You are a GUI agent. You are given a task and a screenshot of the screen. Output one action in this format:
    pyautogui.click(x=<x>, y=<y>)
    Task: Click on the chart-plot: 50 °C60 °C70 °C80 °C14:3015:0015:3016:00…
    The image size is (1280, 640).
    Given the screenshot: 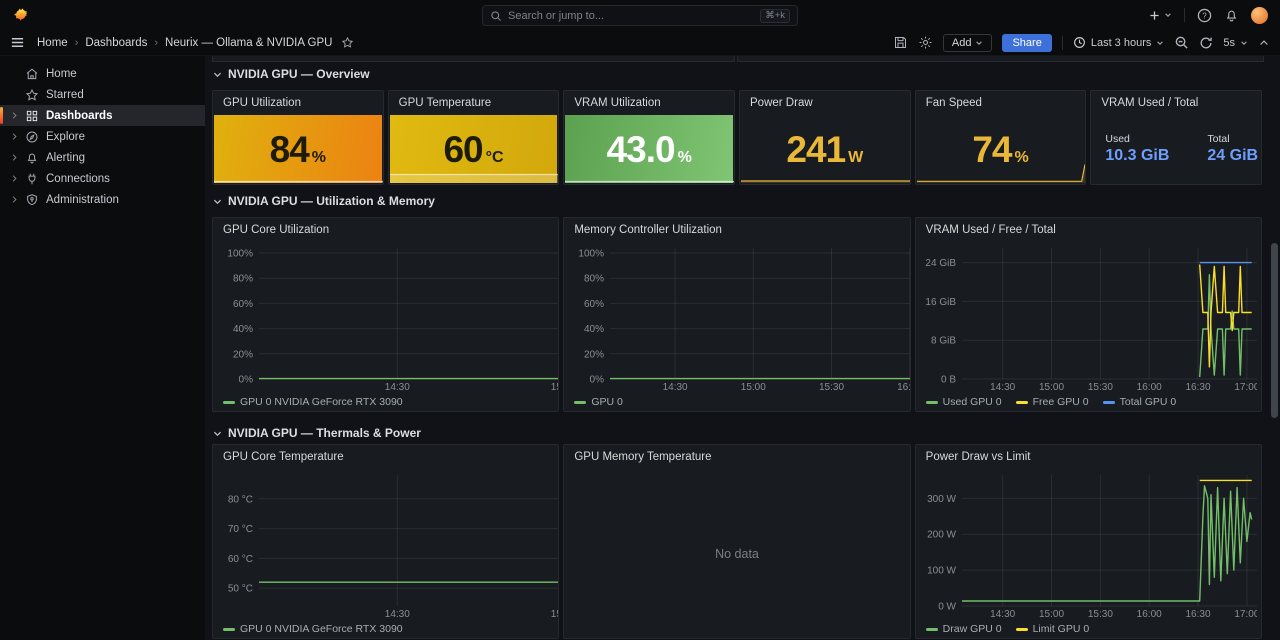 What is the action you would take?
    pyautogui.click(x=389, y=545)
    